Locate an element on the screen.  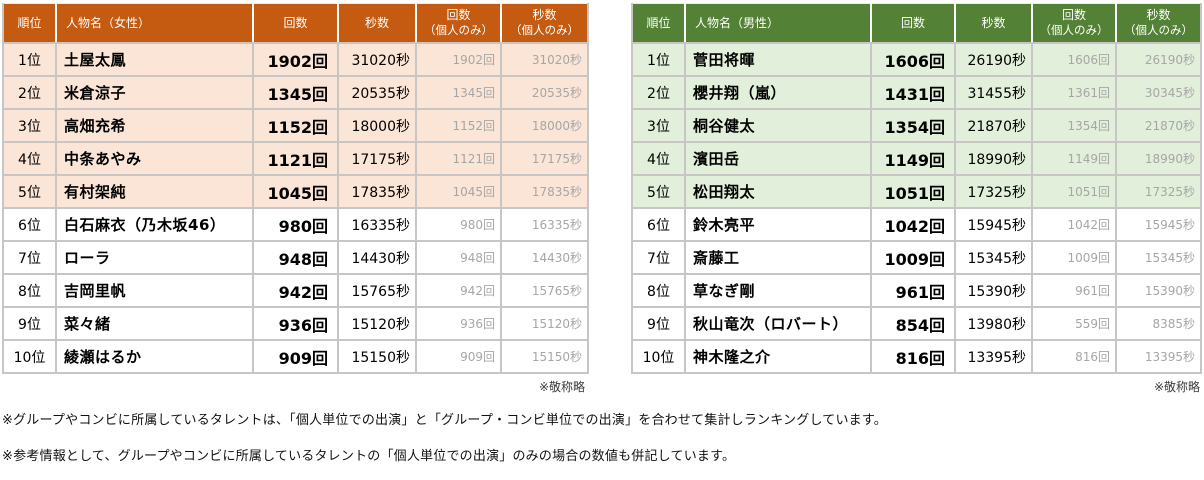
seconds-solo-cell: 26190秒 is located at coordinates (1158, 59).